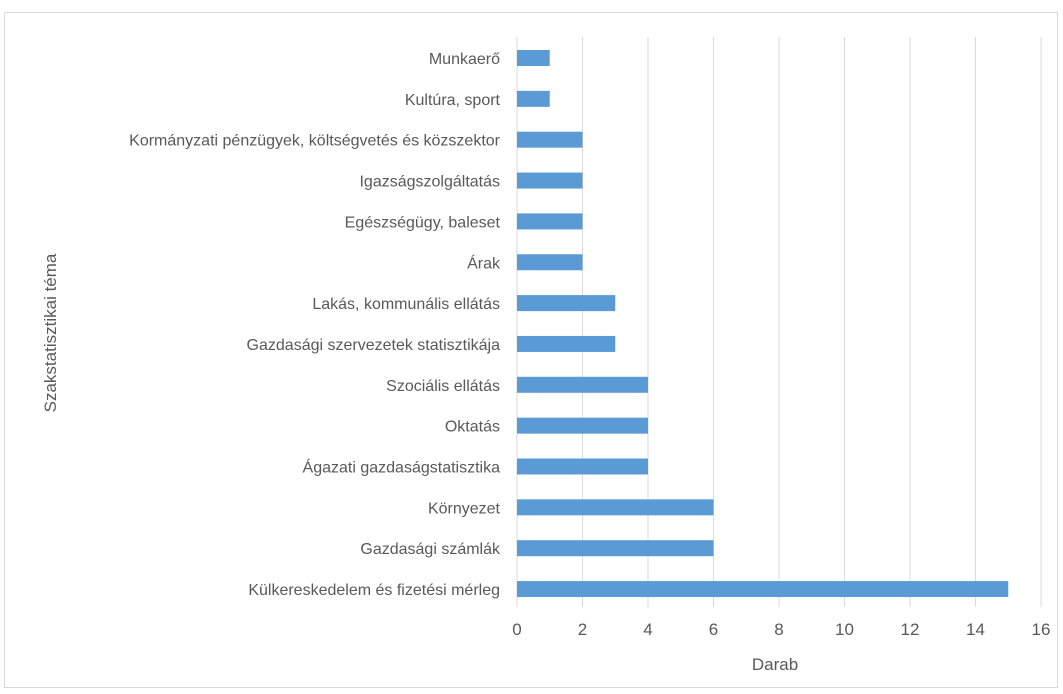 The height and width of the screenshot is (694, 1063). Describe the element at coordinates (423, 222) in the screenshot. I see `category-label: Egészségügy, baleset` at that location.